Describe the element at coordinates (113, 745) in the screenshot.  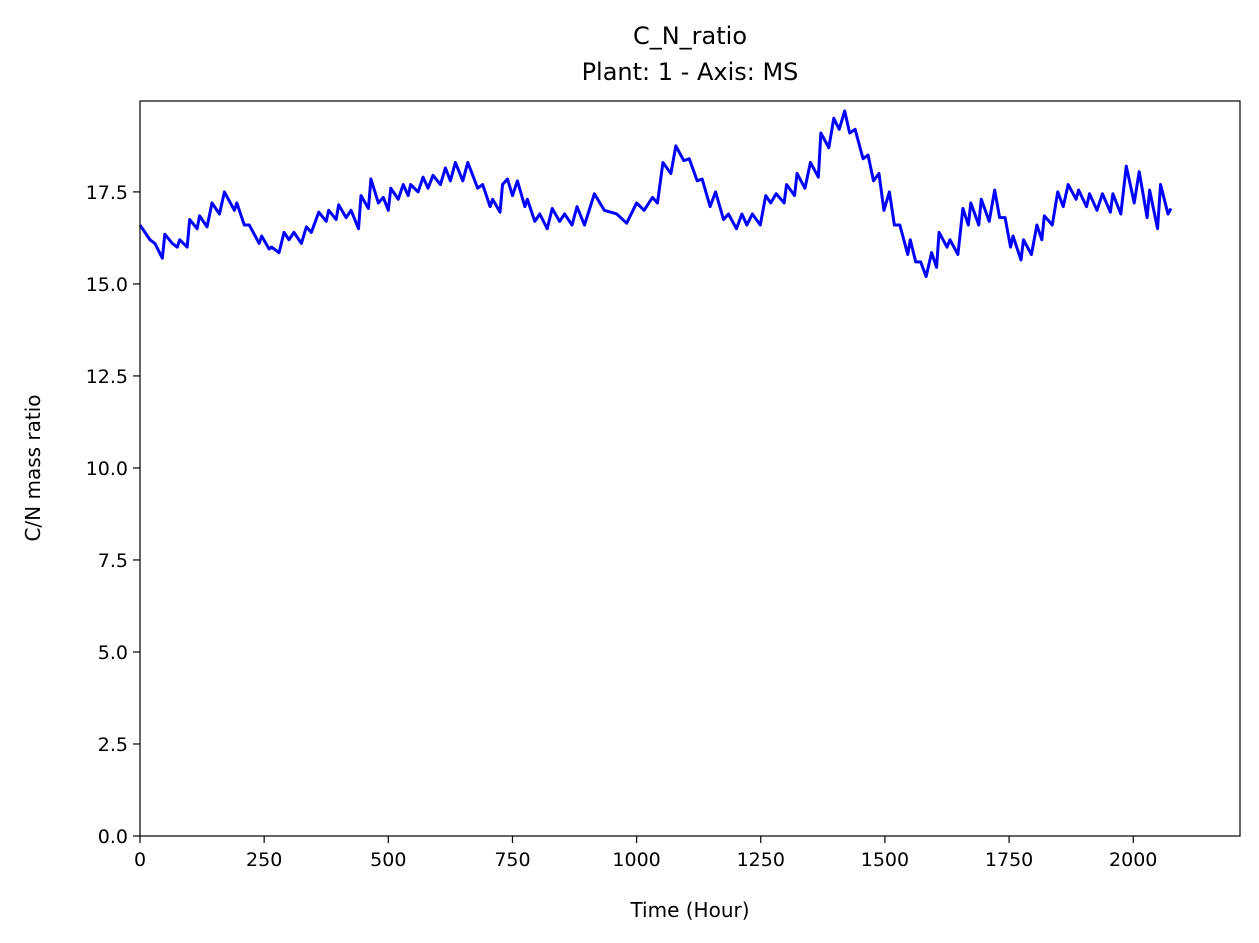
I see `y-tick-label: 2.5` at that location.